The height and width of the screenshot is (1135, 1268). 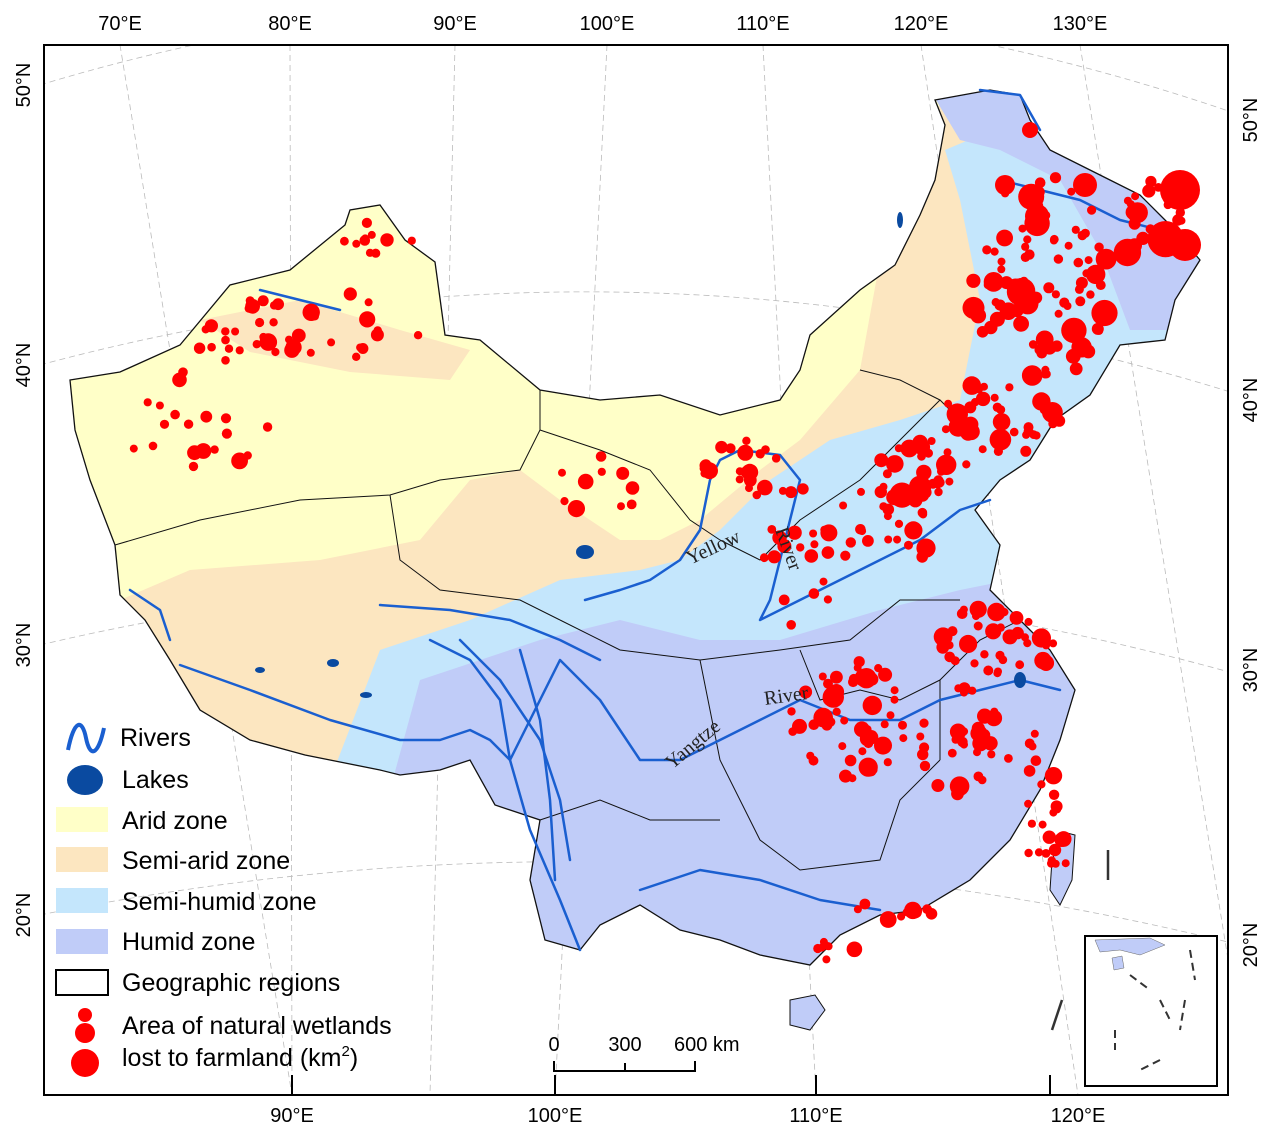 What do you see at coordinates (290, 24) in the screenshot?
I see `tick-label: 80°E` at bounding box center [290, 24].